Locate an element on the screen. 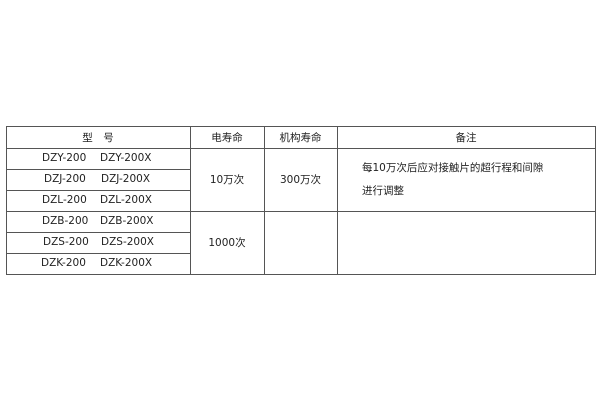  model-cell: DZL-200 is located at coordinates (64, 200).